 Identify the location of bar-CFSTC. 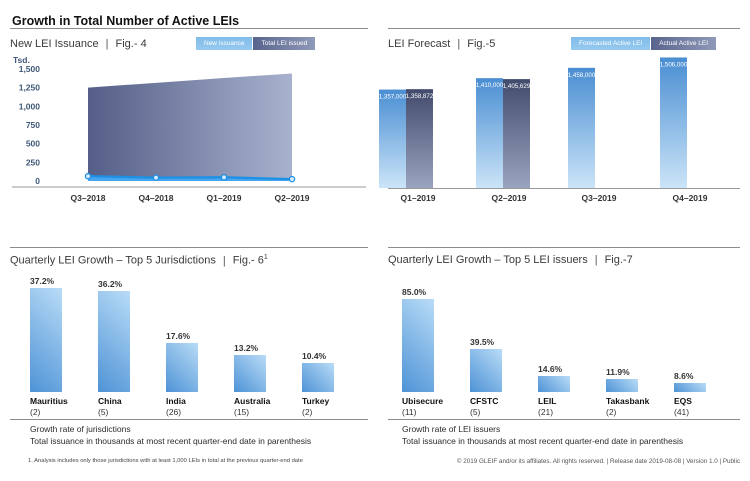
(486, 370).